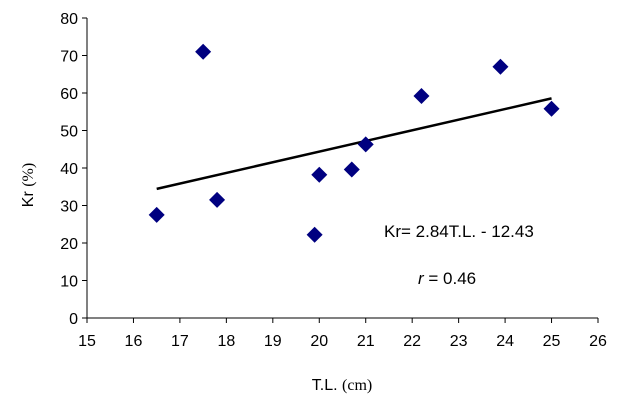 The width and height of the screenshot is (618, 399). Describe the element at coordinates (552, 341) in the screenshot. I see `x-tick-label: 25` at that location.